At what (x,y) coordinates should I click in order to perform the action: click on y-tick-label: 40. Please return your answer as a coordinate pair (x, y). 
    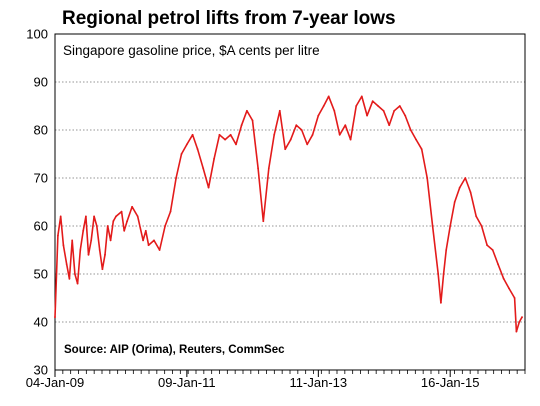
    Looking at the image, I should click on (41, 322).